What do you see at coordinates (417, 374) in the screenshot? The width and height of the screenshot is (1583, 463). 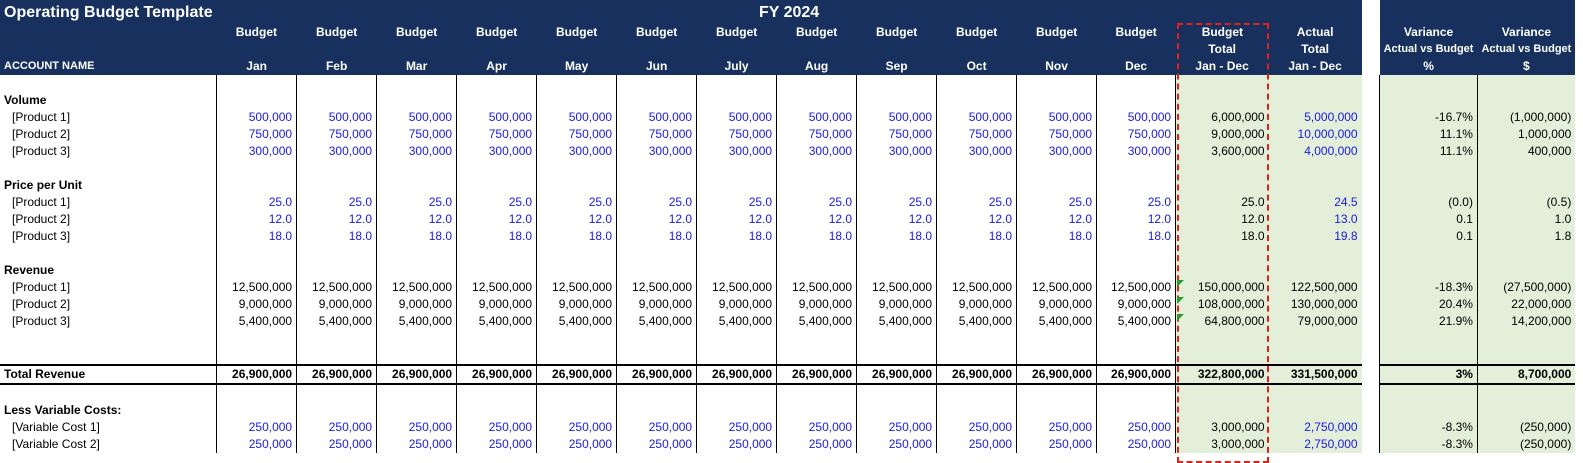 I see `total-revenue-mar: 26,900,000` at bounding box center [417, 374].